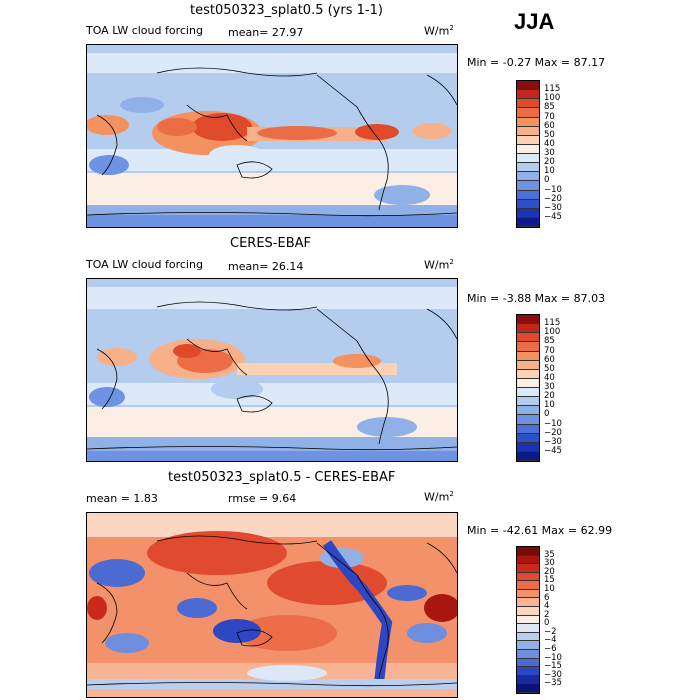 This screenshot has height=700, width=700. What do you see at coordinates (270, 243) in the screenshot?
I see `panel2-title: CERES-EBAF` at bounding box center [270, 243].